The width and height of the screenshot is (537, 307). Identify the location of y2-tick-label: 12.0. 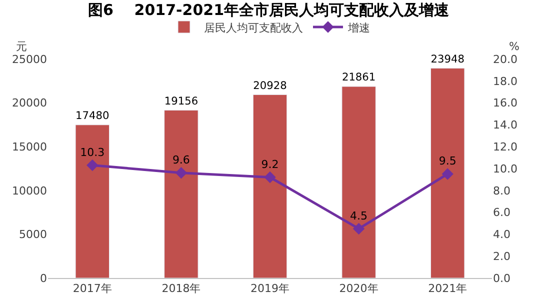
(505, 147).